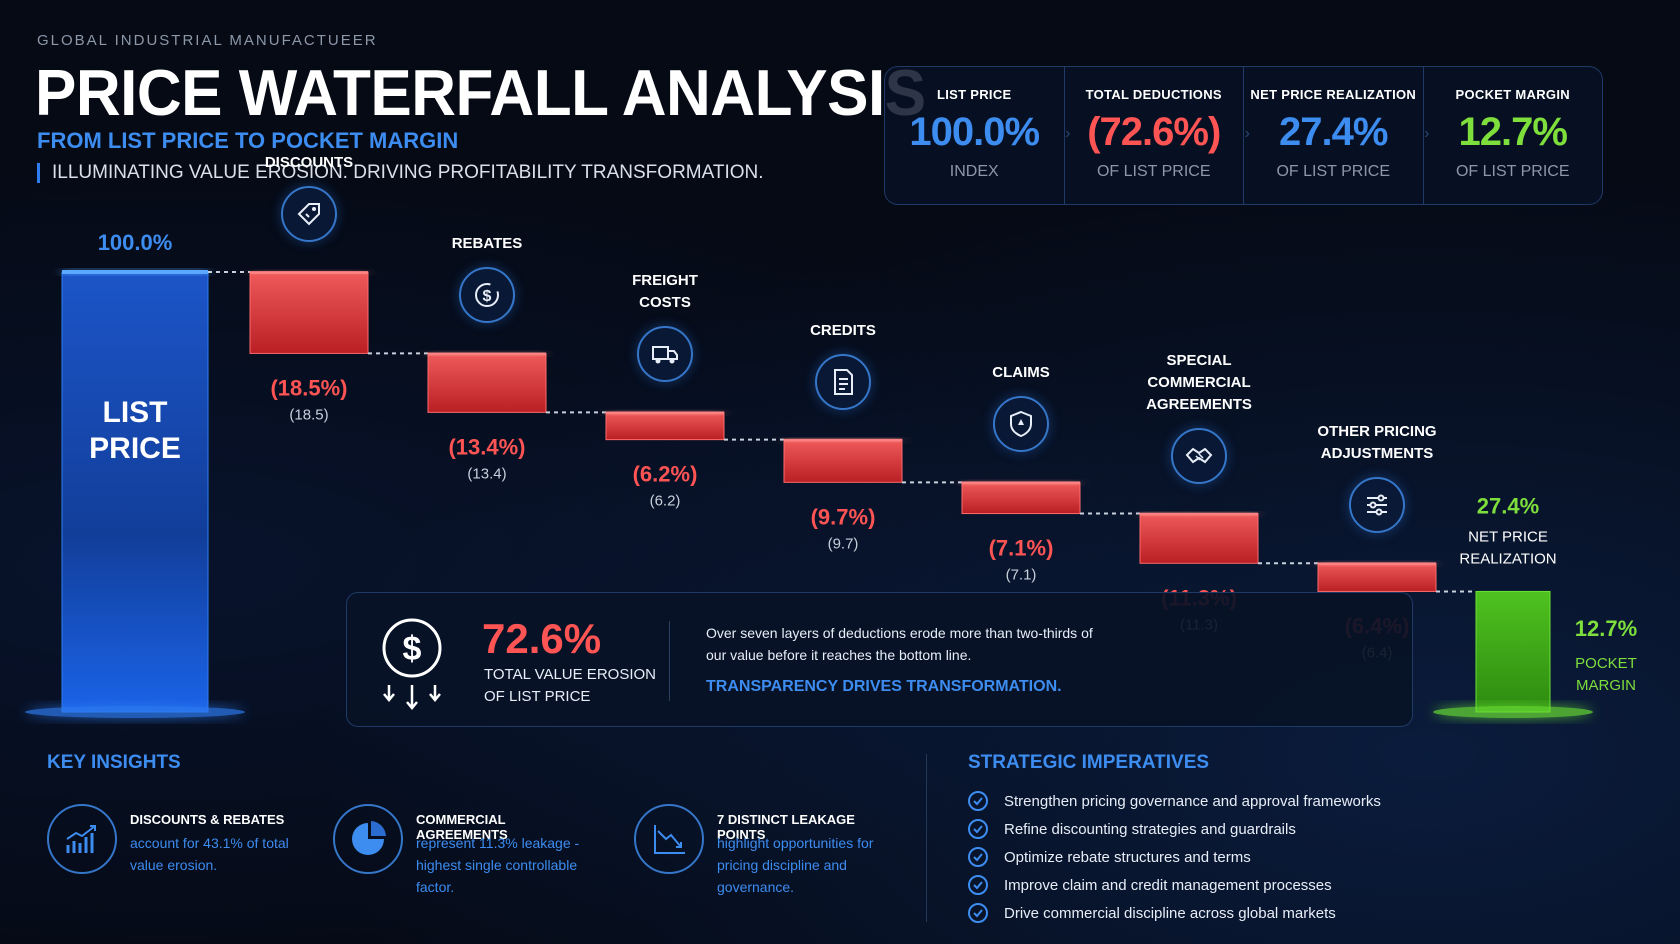  What do you see at coordinates (248, 140) in the screenshot?
I see `page-subtitle: FROM LIST PRICE TO POCKET MARGIN` at bounding box center [248, 140].